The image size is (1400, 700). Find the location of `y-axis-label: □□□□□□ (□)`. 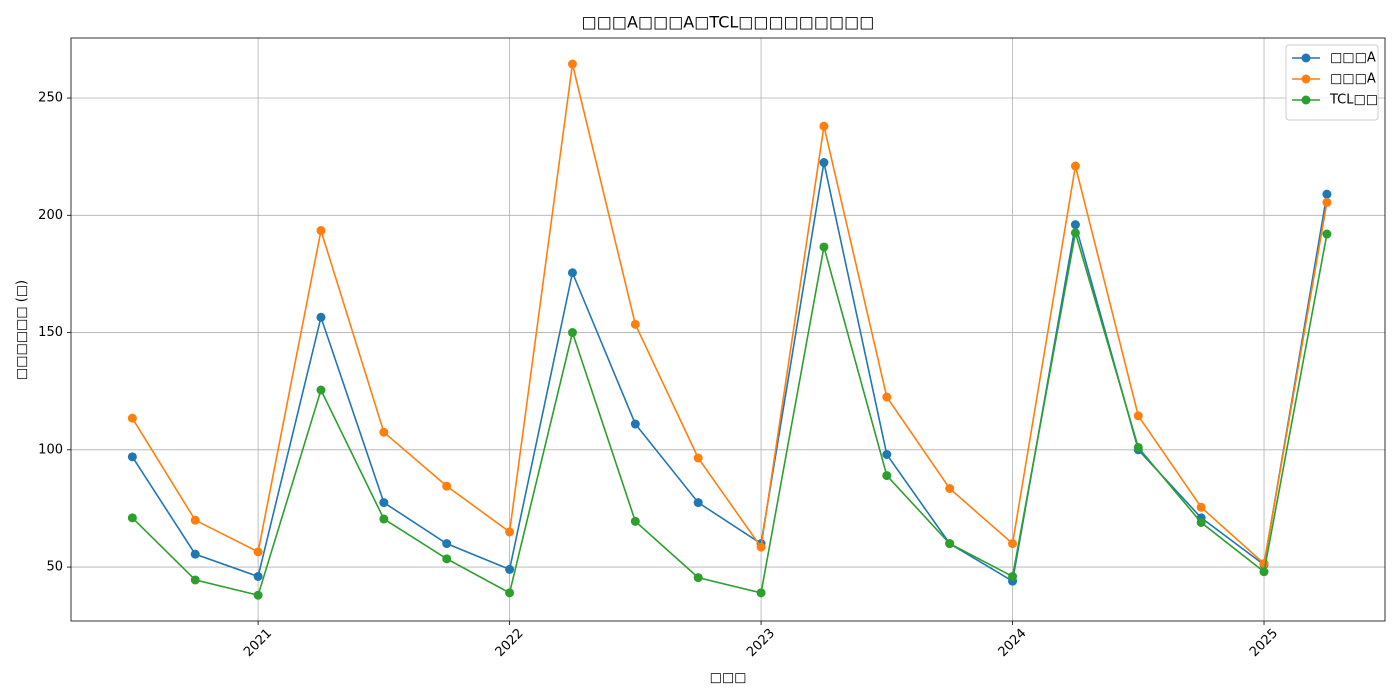

y-axis-label: □□□□□□ (□) is located at coordinates (22, 330).